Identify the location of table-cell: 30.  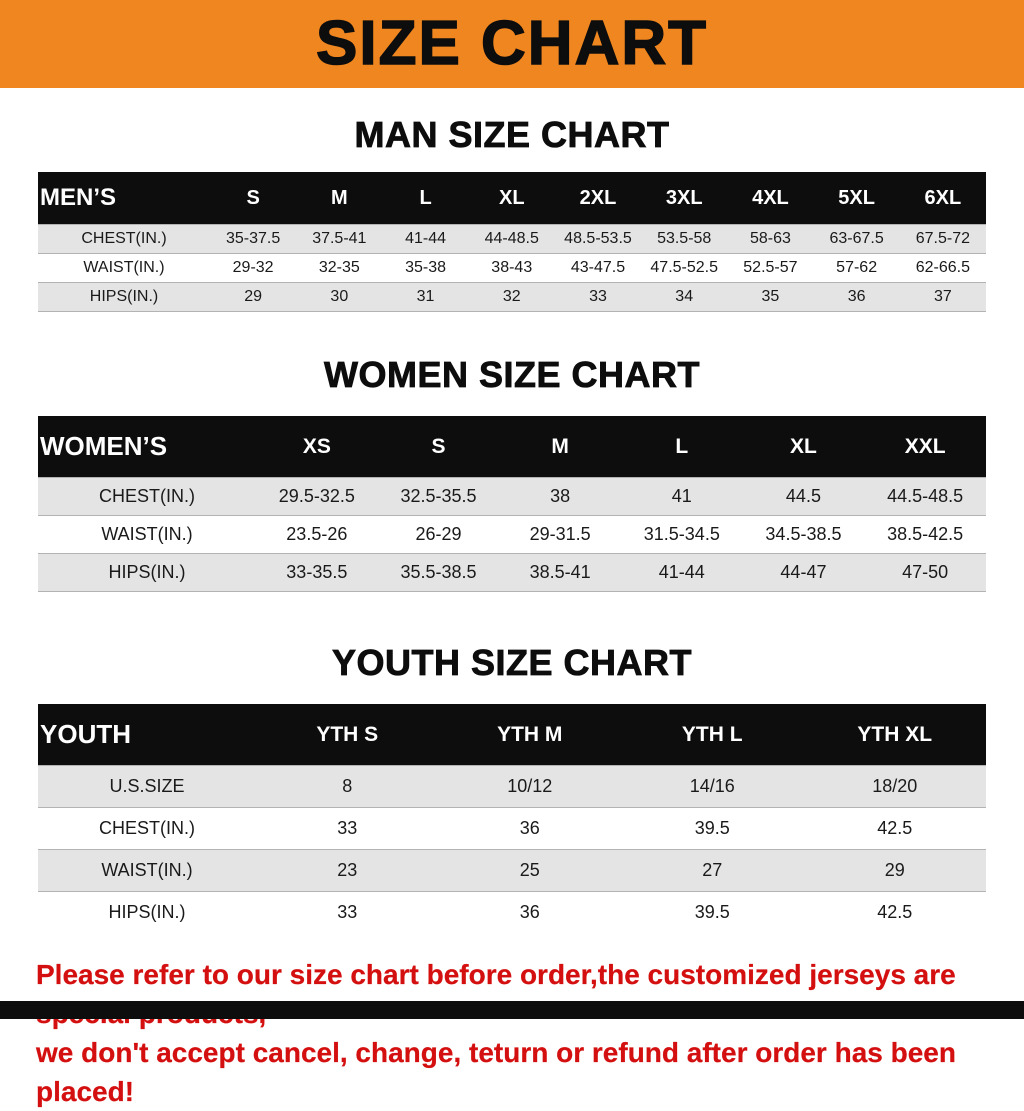
(339, 297).